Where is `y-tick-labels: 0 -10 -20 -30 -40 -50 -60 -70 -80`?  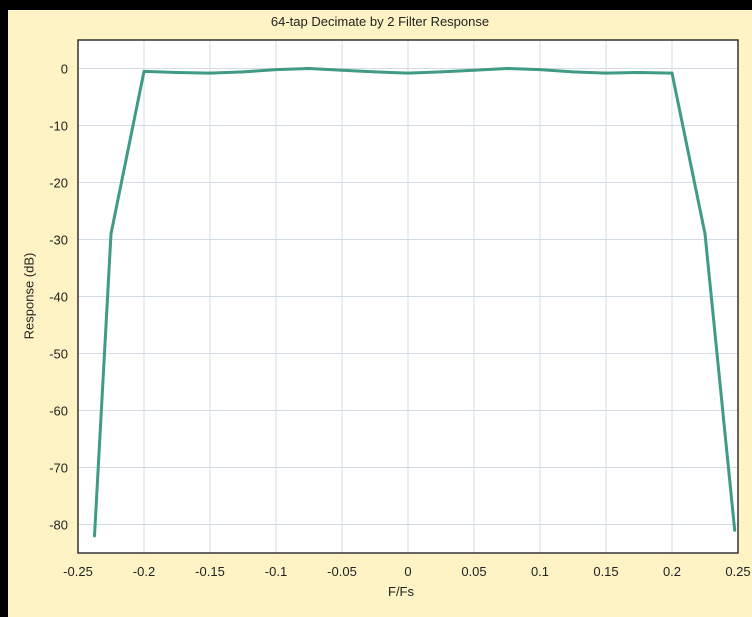
y-tick-labels: 0 -10 -20 -30 -40 -50 -60 -70 -80 is located at coordinates (58, 297).